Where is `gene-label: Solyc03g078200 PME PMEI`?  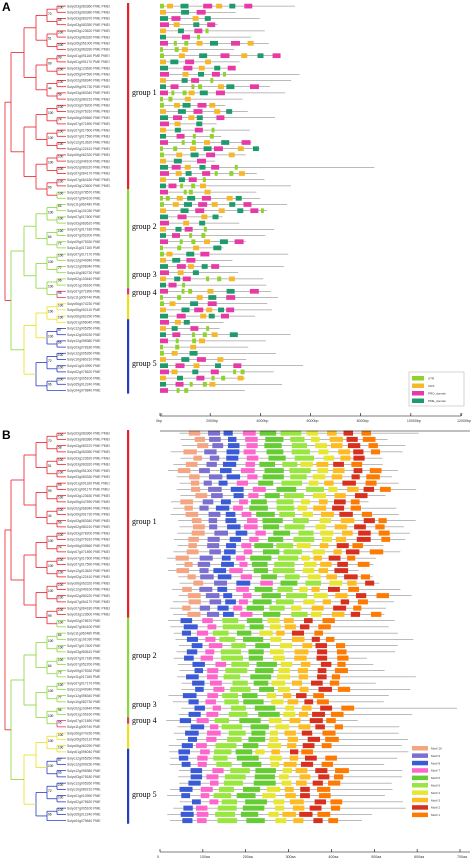 gene-label: Solyc03g078200 PME PMEI is located at coordinates (88, 106).